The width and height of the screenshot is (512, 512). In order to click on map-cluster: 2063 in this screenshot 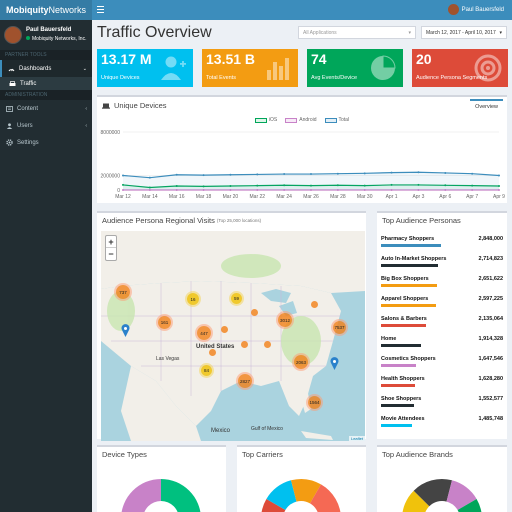, I will do `click(301, 362)`.